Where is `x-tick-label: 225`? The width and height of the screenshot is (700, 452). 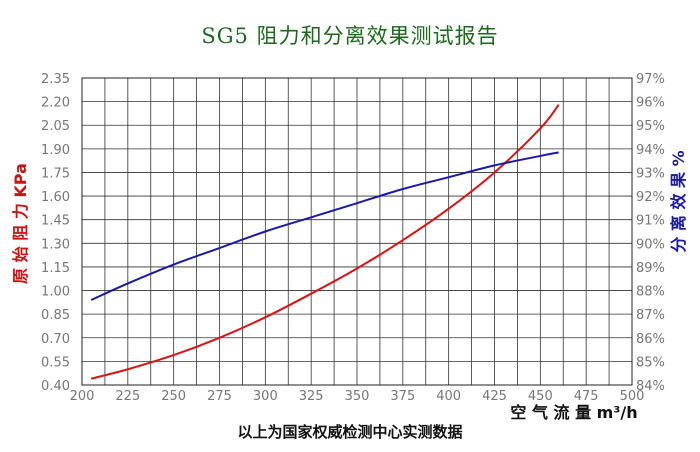
x-tick-label: 225 is located at coordinates (127, 396).